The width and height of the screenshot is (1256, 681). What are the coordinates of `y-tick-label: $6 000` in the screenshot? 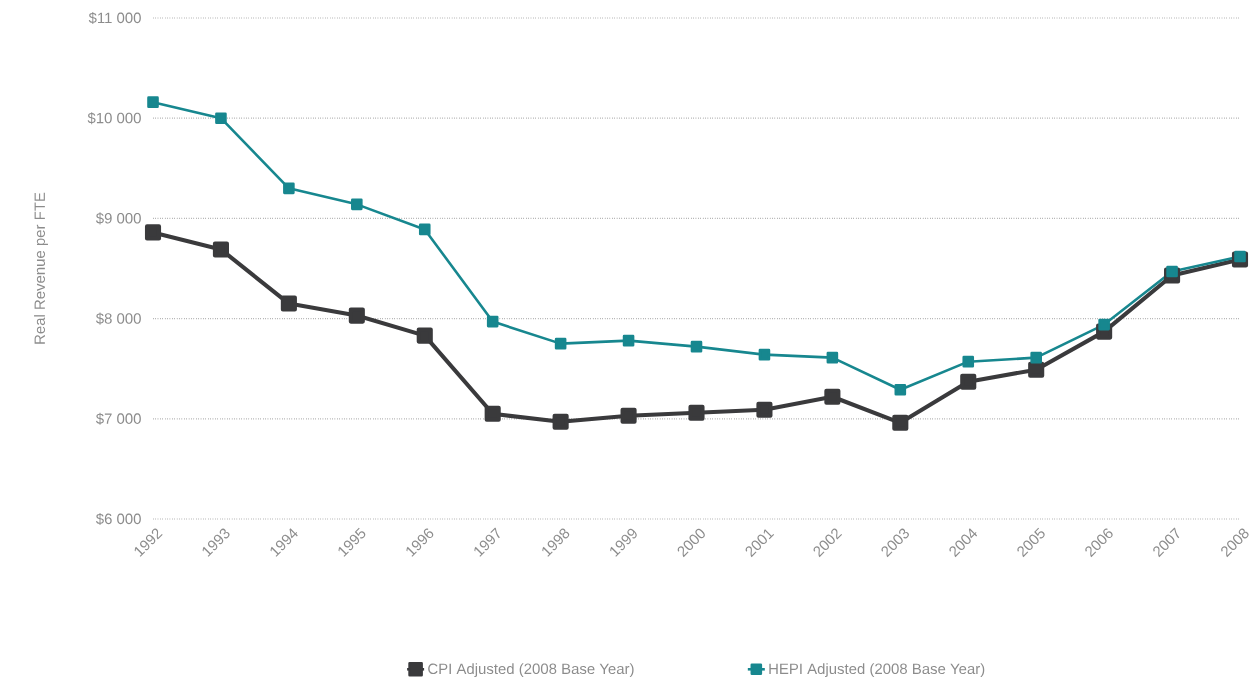 It's located at (118, 519).